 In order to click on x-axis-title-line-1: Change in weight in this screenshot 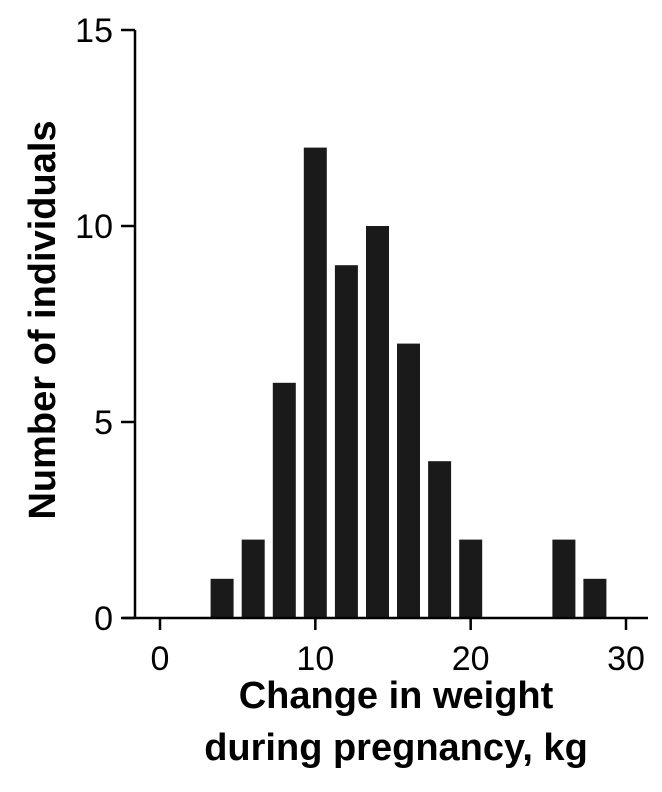, I will do `click(396, 696)`.